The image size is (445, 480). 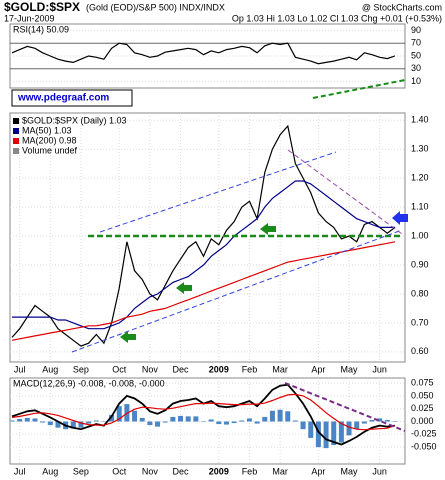 I want to click on upper-channel, so click(x=218, y=192).